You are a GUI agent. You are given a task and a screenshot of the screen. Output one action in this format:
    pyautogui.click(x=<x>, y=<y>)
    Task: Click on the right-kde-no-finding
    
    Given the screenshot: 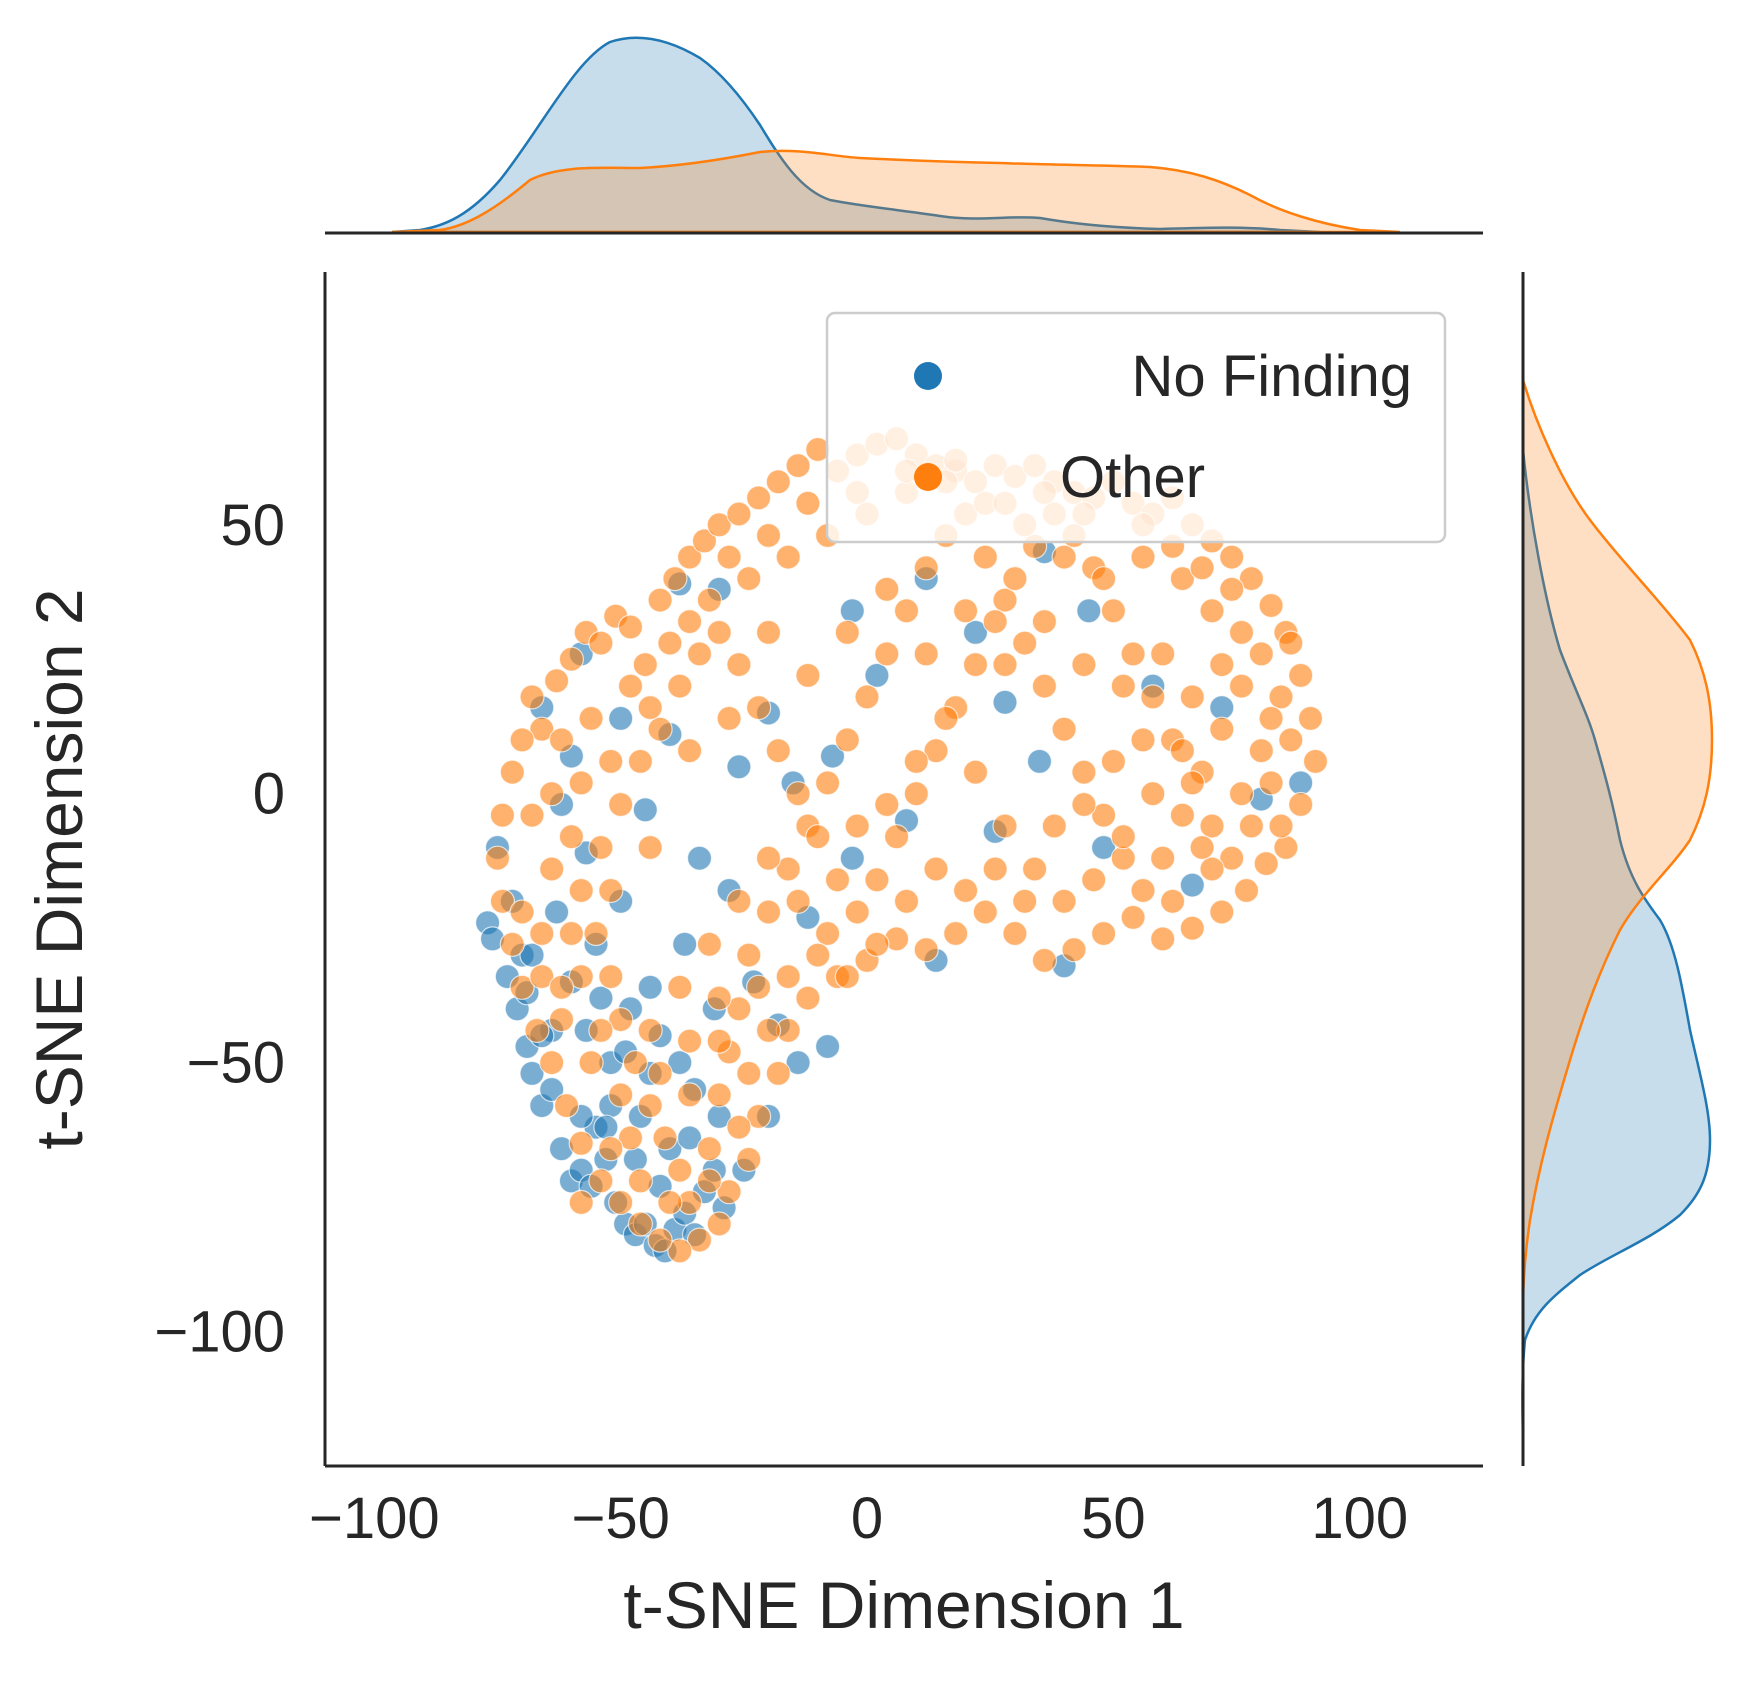 What is the action you would take?
    pyautogui.click(x=1616, y=945)
    